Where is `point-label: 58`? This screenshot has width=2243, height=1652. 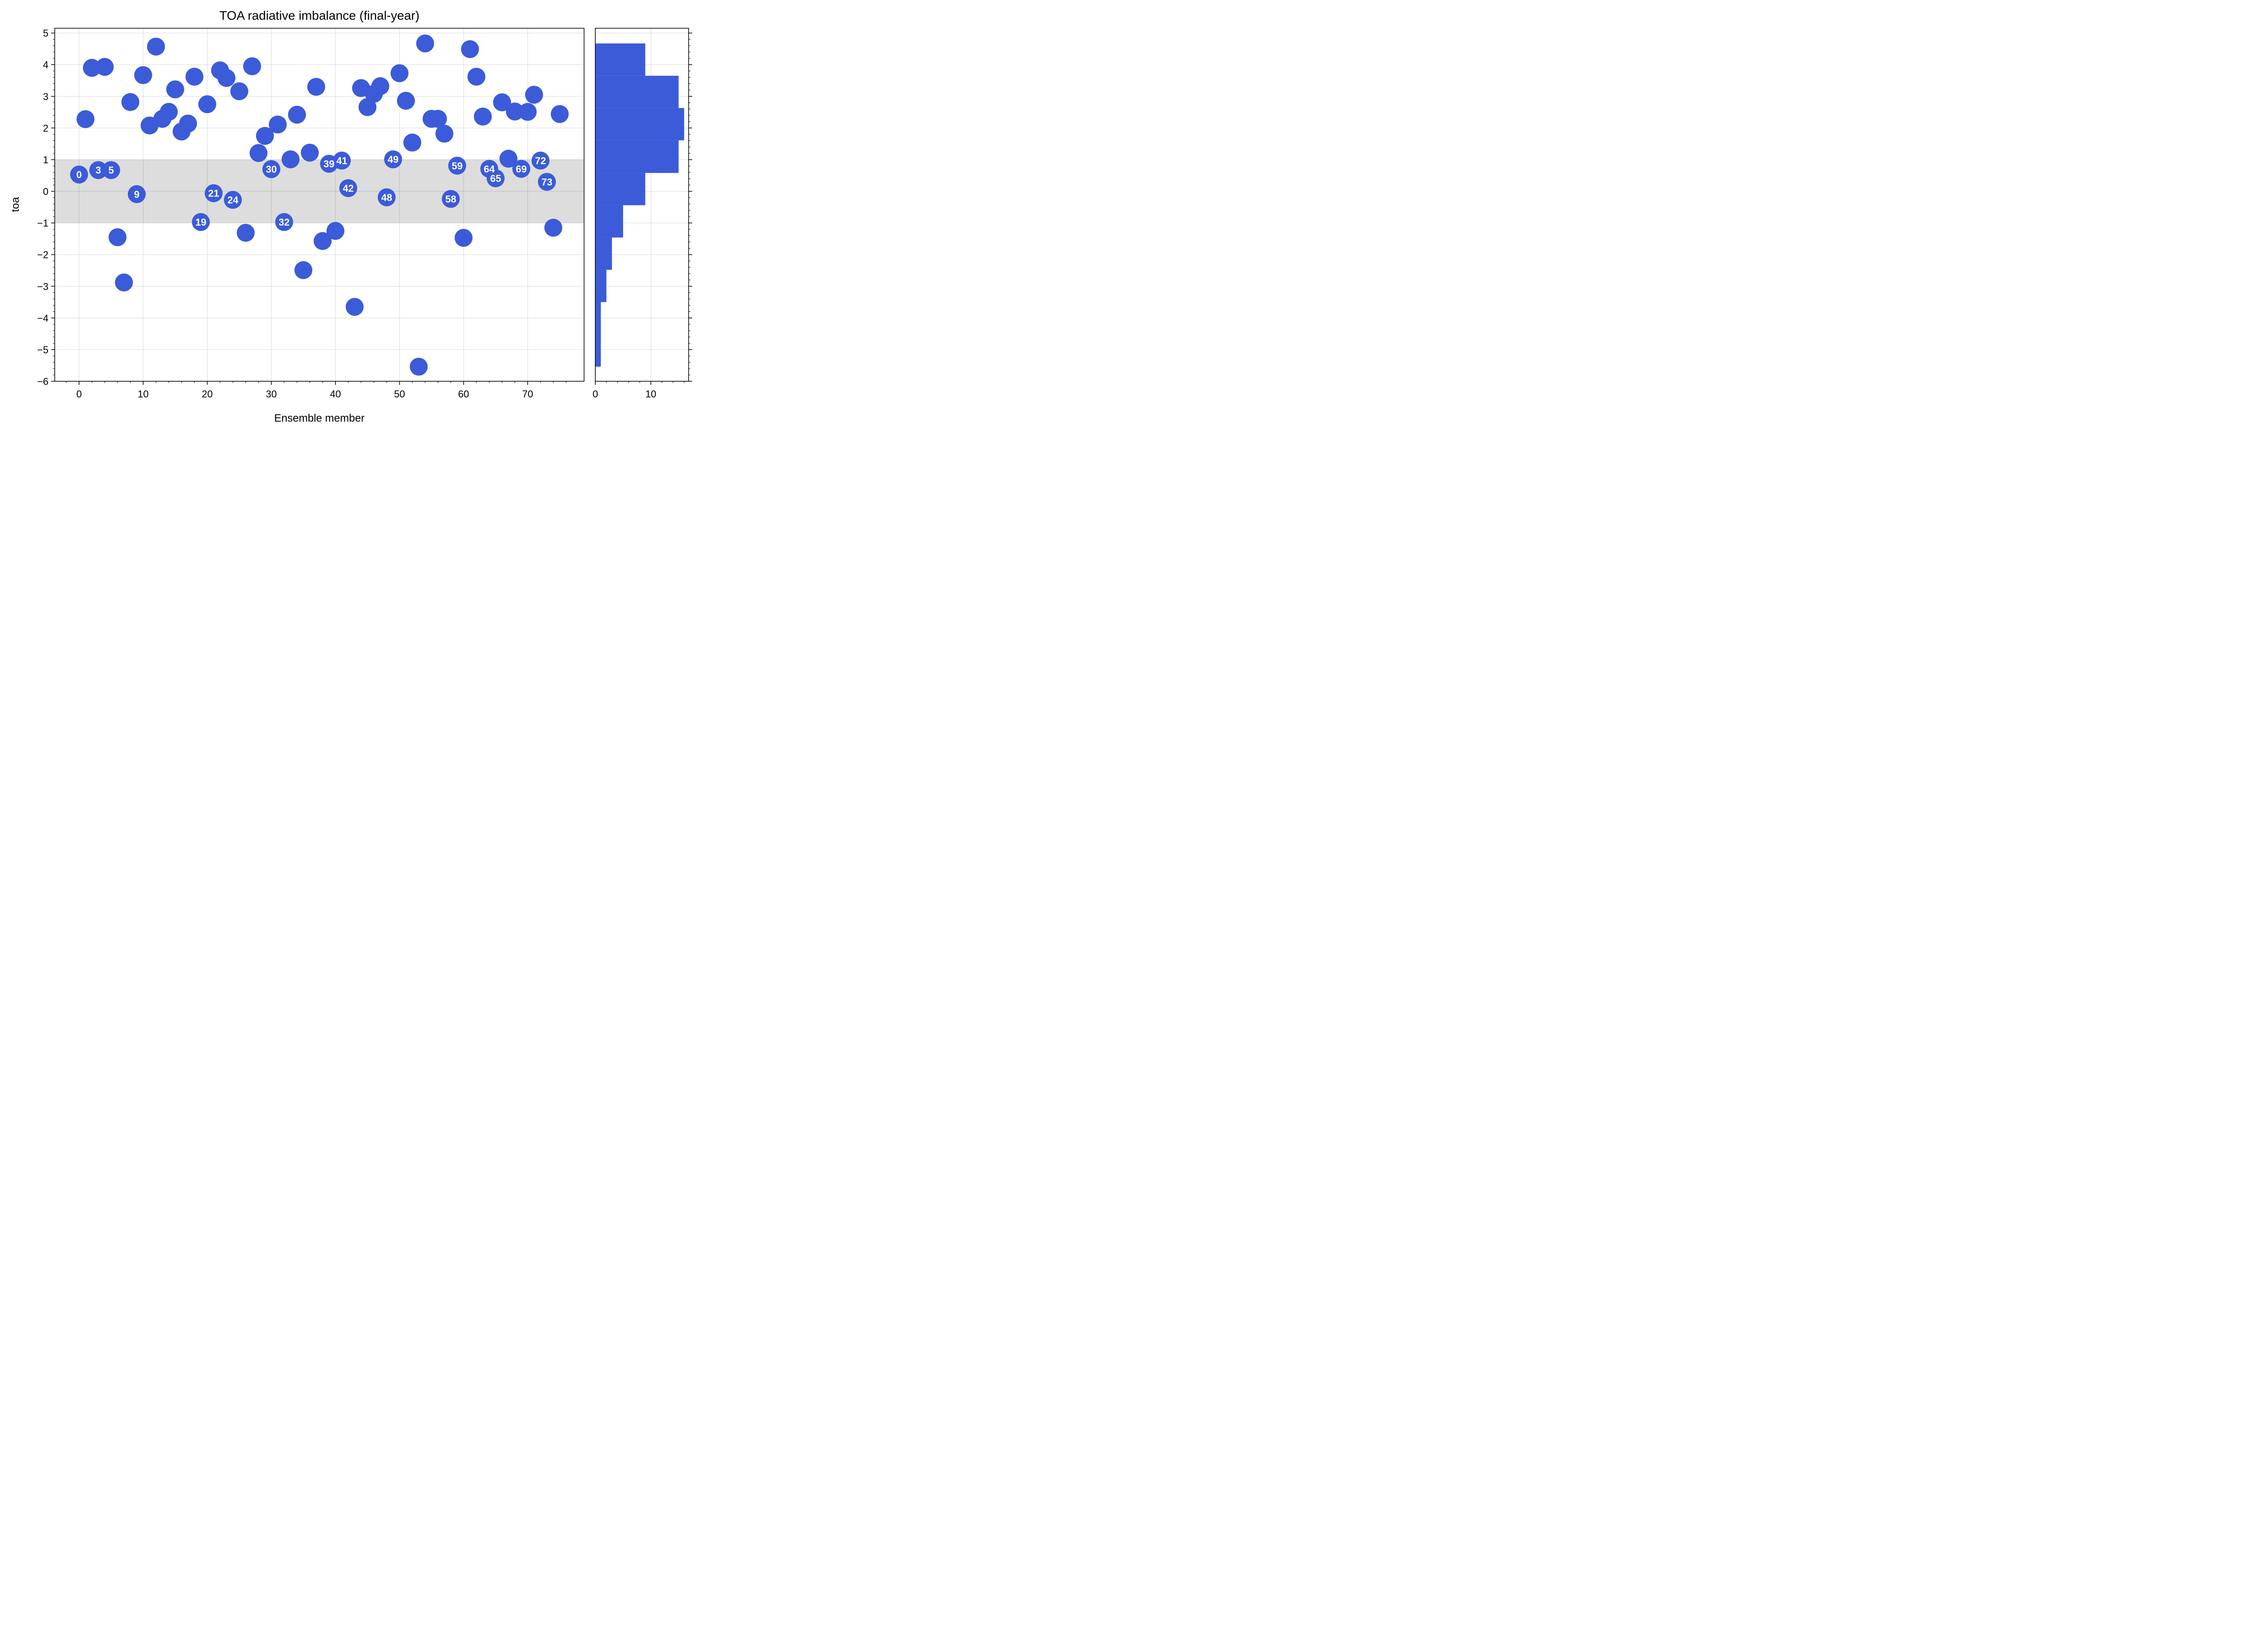 point-label: 58 is located at coordinates (450, 199).